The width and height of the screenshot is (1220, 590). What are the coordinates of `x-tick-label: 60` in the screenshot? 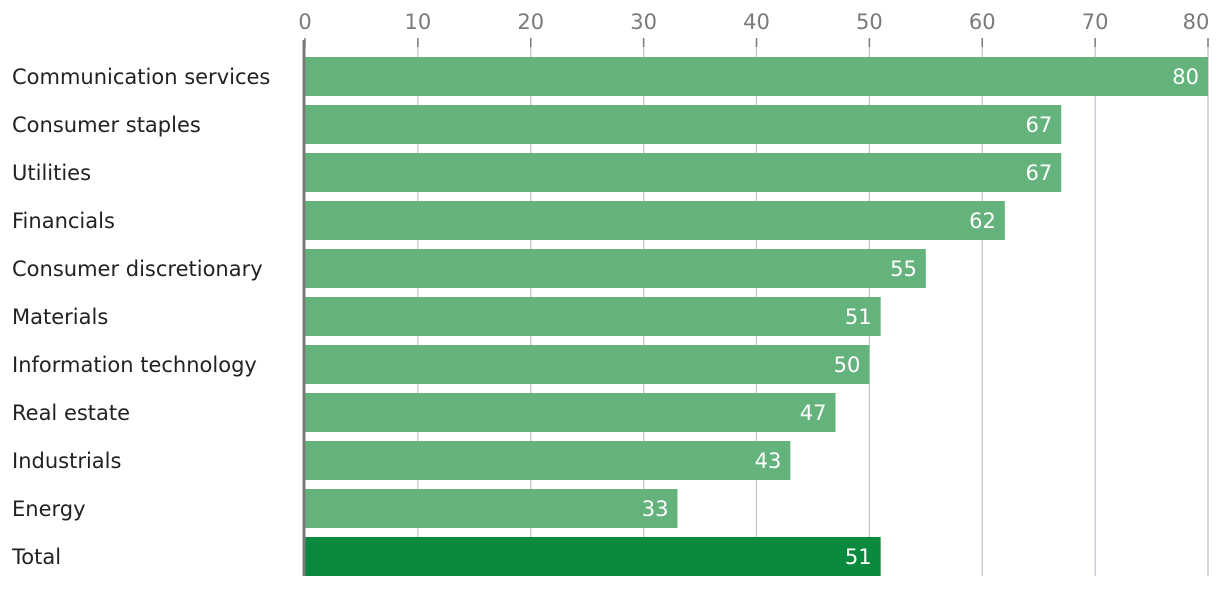 It's located at (982, 22).